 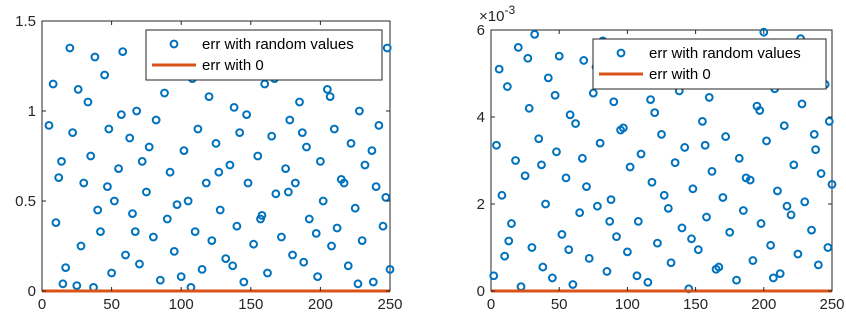 What do you see at coordinates (831, 304) in the screenshot?
I see `x-tick-label: 250` at bounding box center [831, 304].